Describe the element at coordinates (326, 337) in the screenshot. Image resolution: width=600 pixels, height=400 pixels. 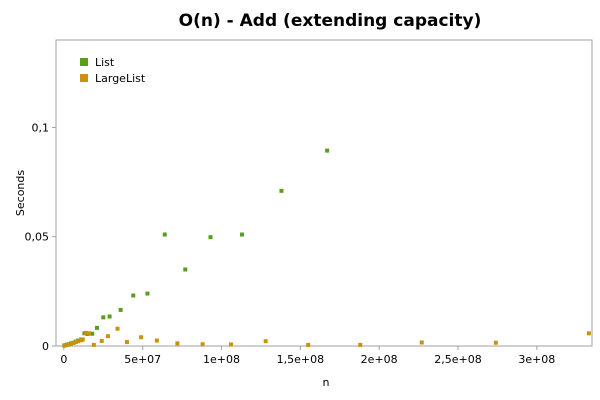
I see `series-largelist` at that location.